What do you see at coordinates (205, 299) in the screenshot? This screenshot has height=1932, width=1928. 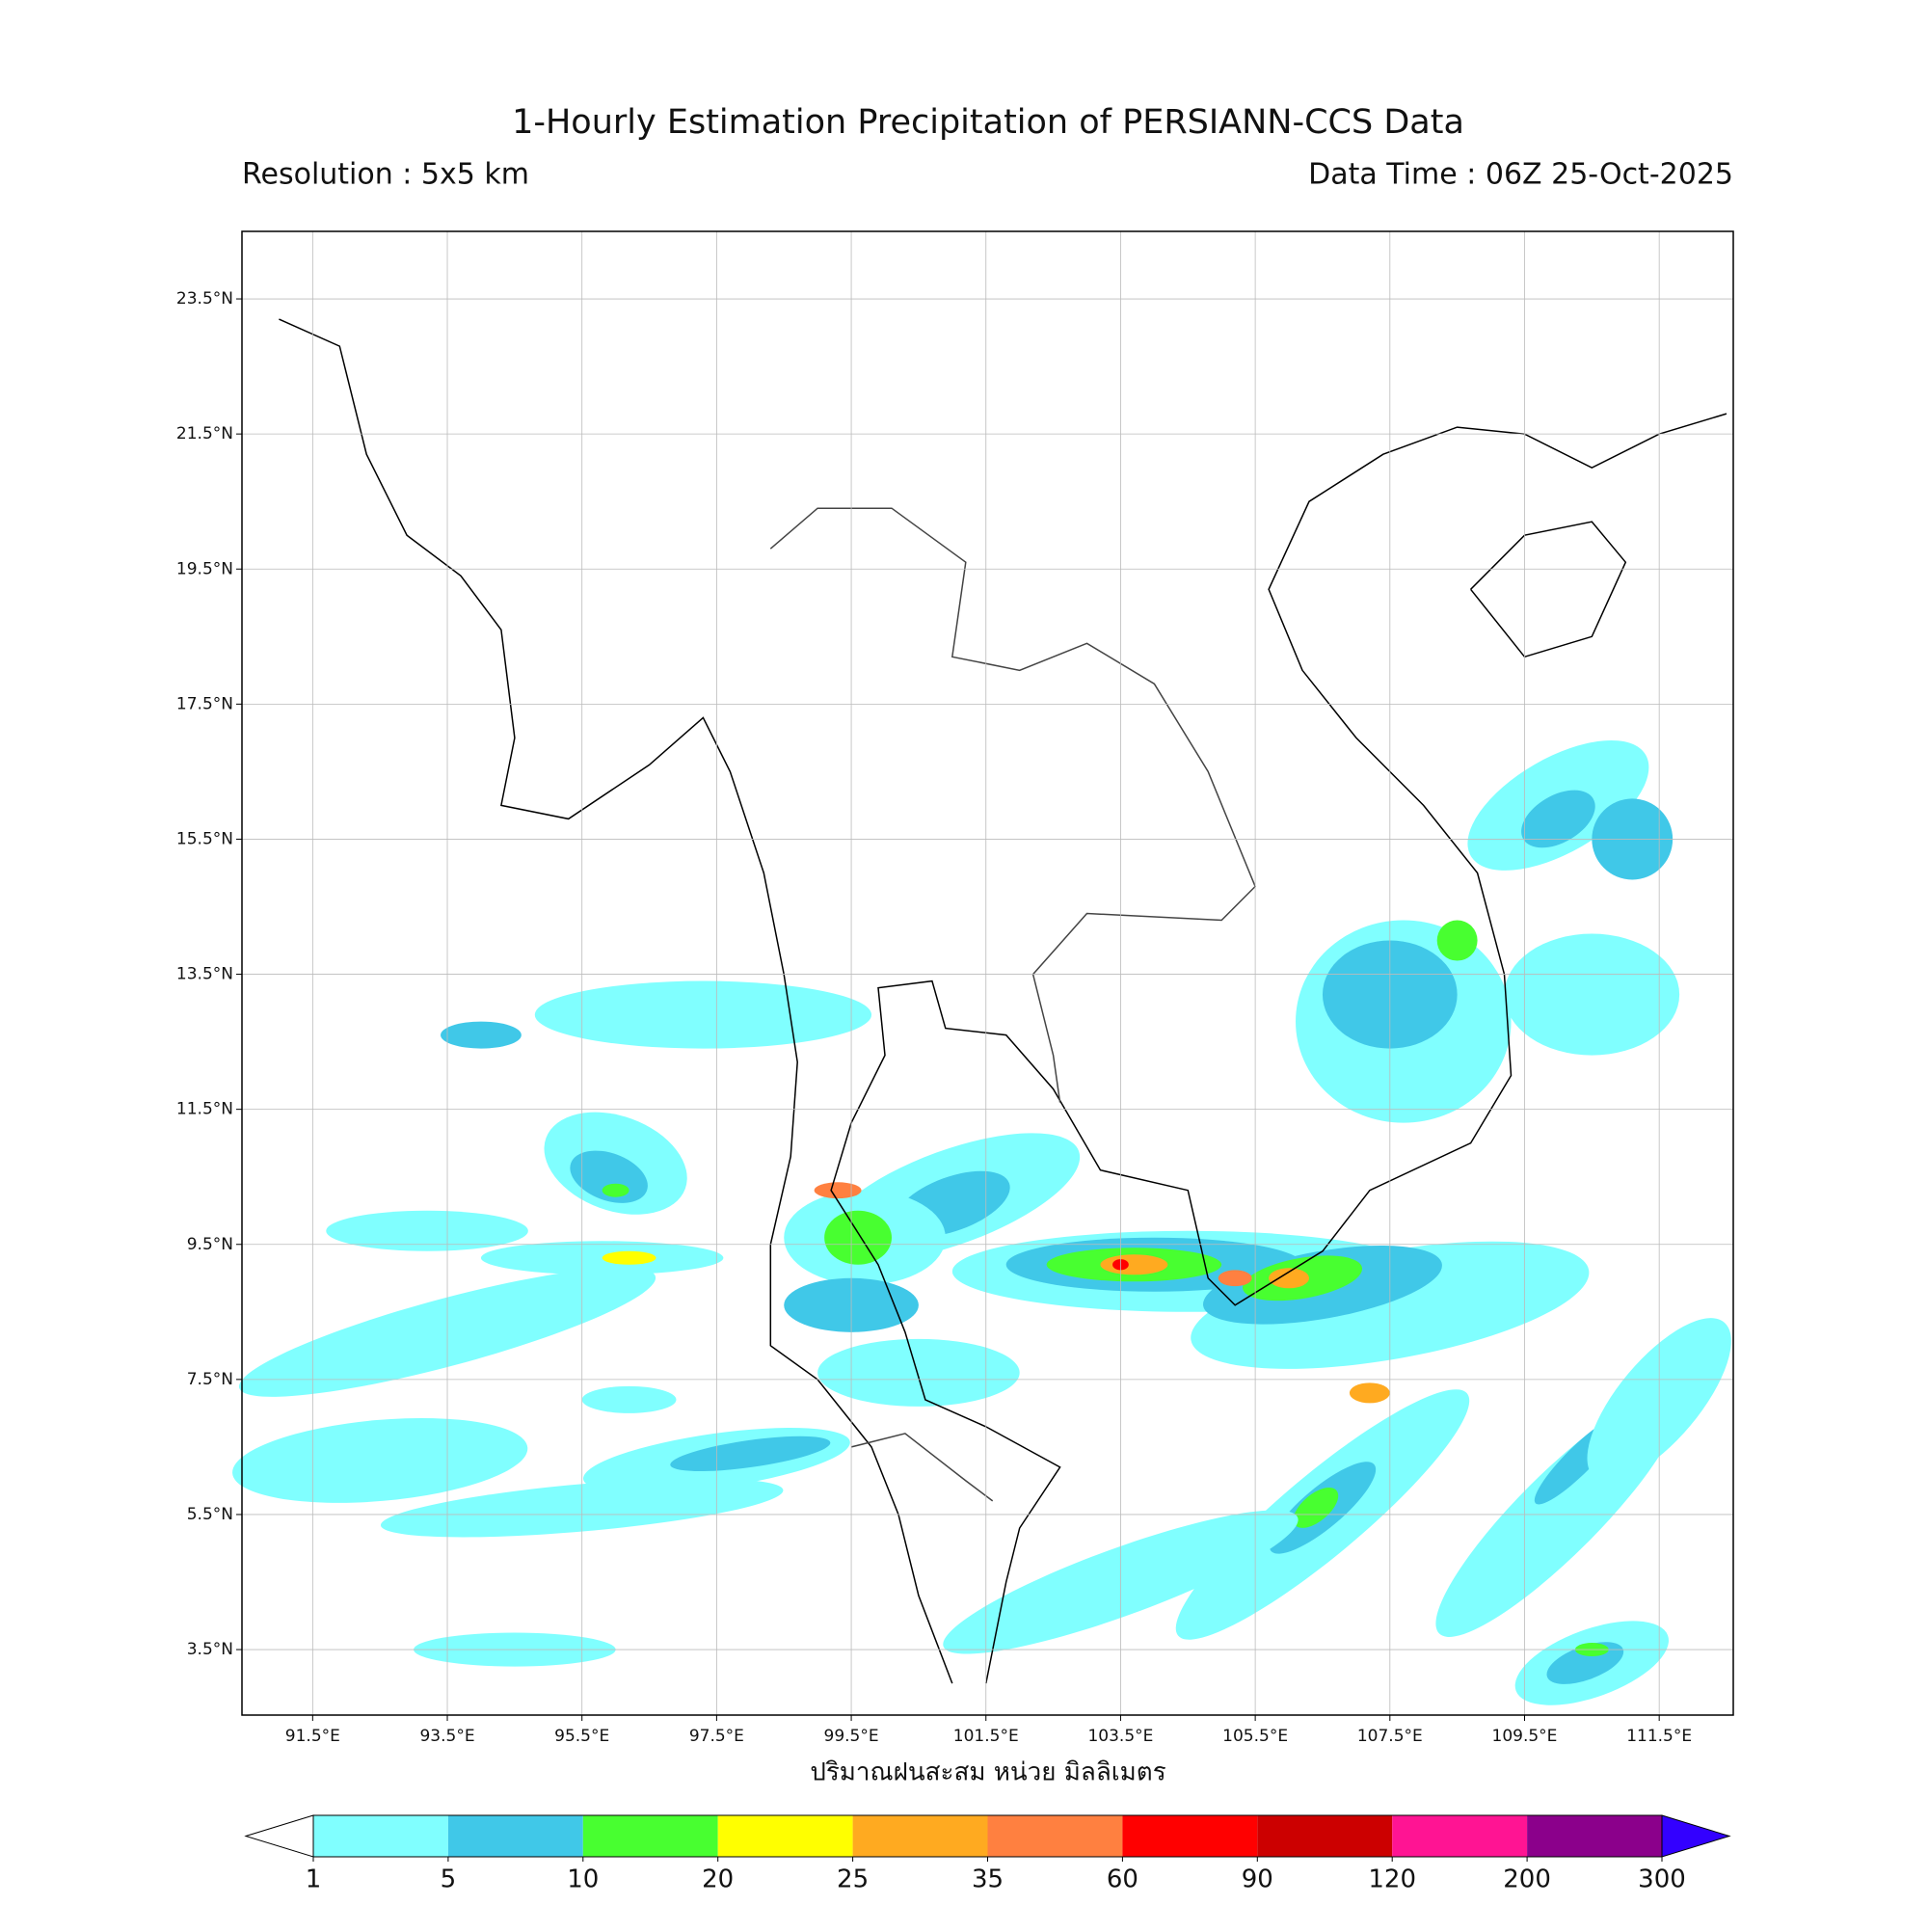 I see `y-tick-label: 23.5°N` at bounding box center [205, 299].